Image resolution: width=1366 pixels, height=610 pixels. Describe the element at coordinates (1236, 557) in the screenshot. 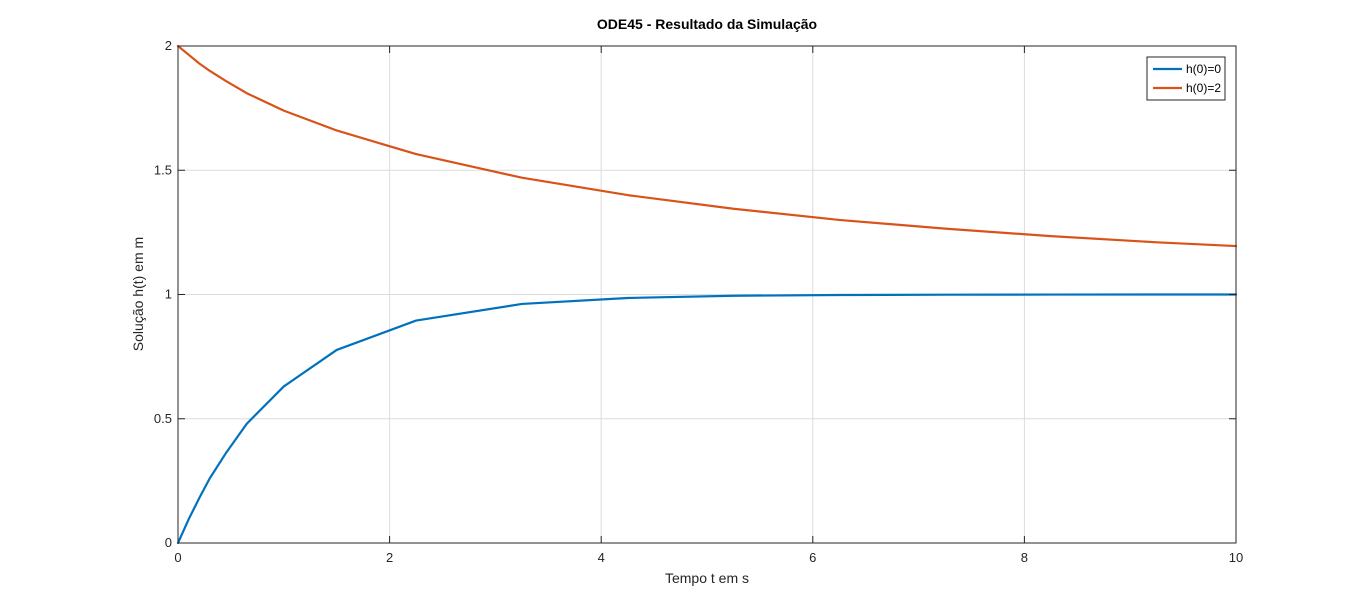

I see `x-tick-label: 10` at that location.